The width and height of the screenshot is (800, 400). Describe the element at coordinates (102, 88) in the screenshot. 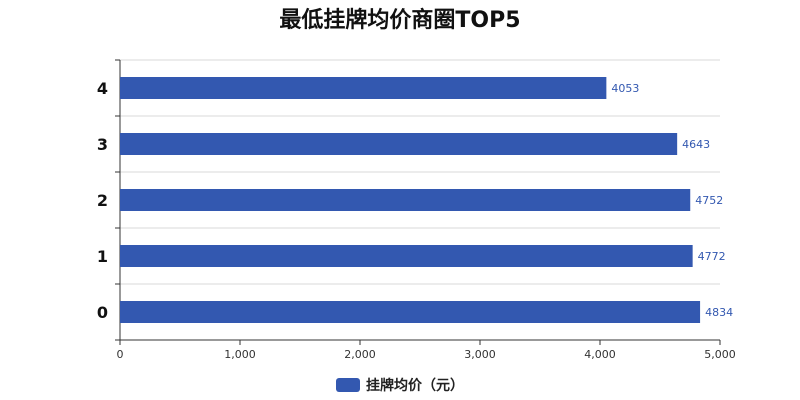

I see `category-label: 4` at that location.